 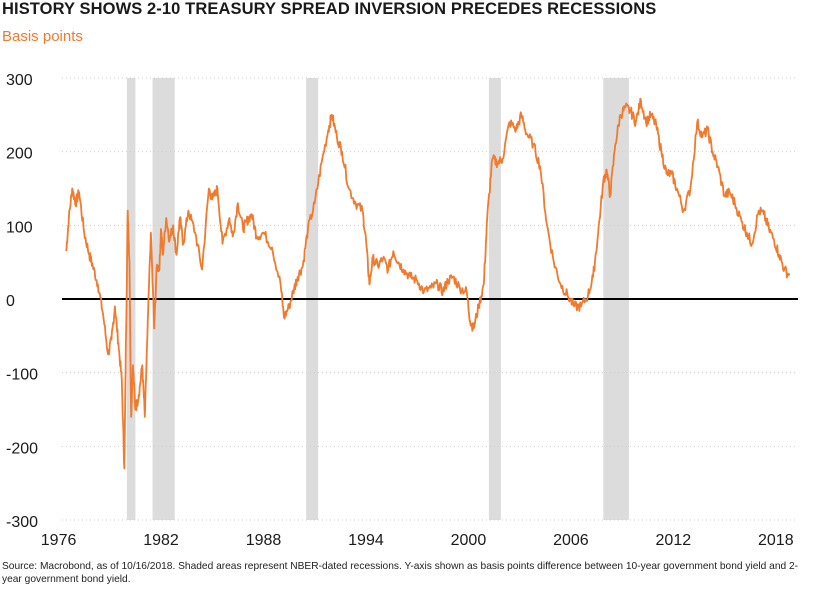 I want to click on y-tick-label: -300, so click(x=22, y=522).